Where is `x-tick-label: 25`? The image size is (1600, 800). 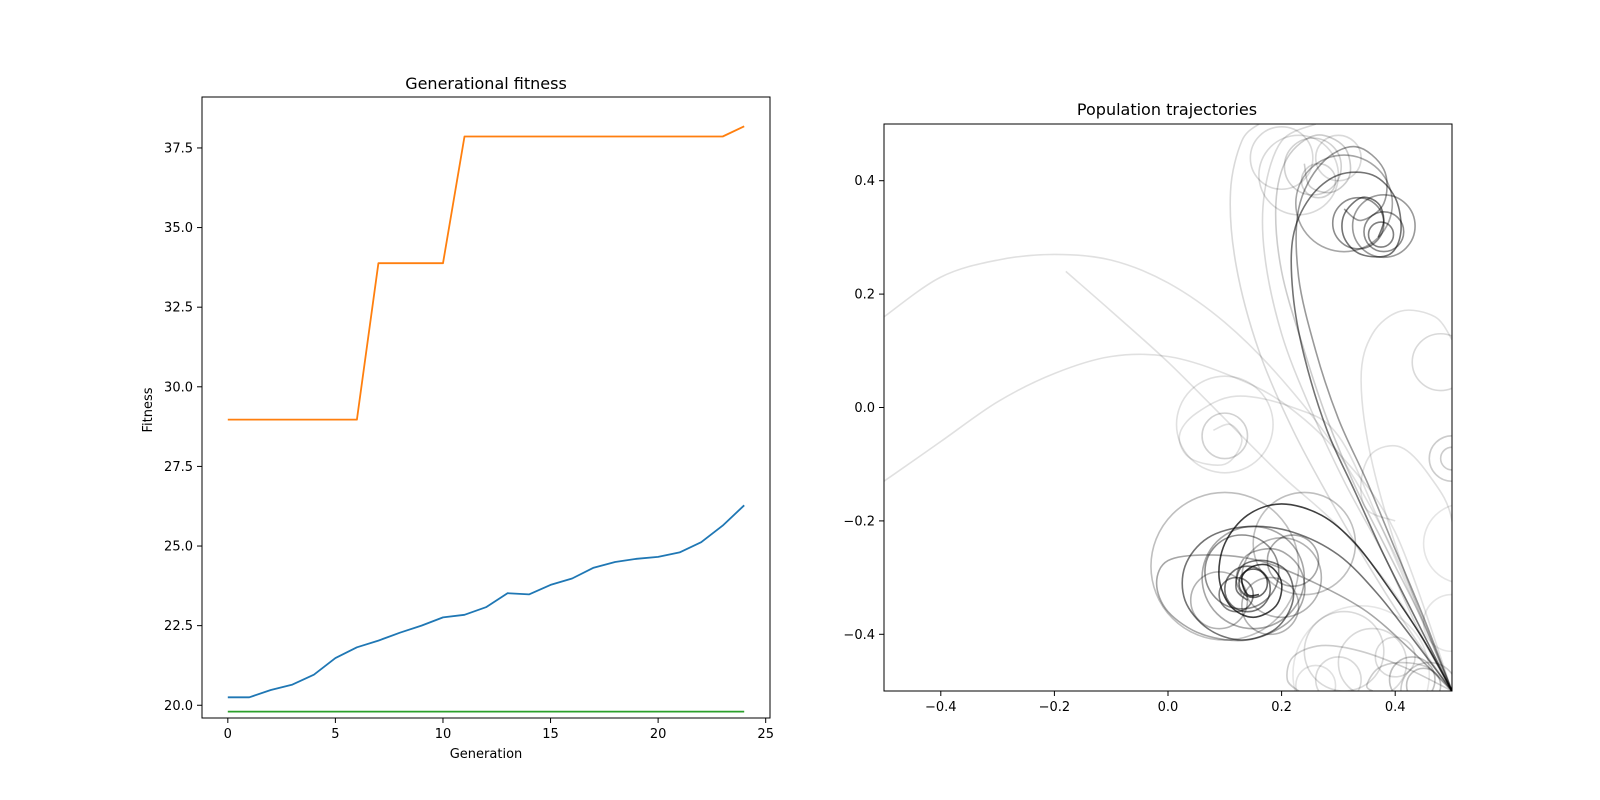 x-tick-label: 25 is located at coordinates (765, 734).